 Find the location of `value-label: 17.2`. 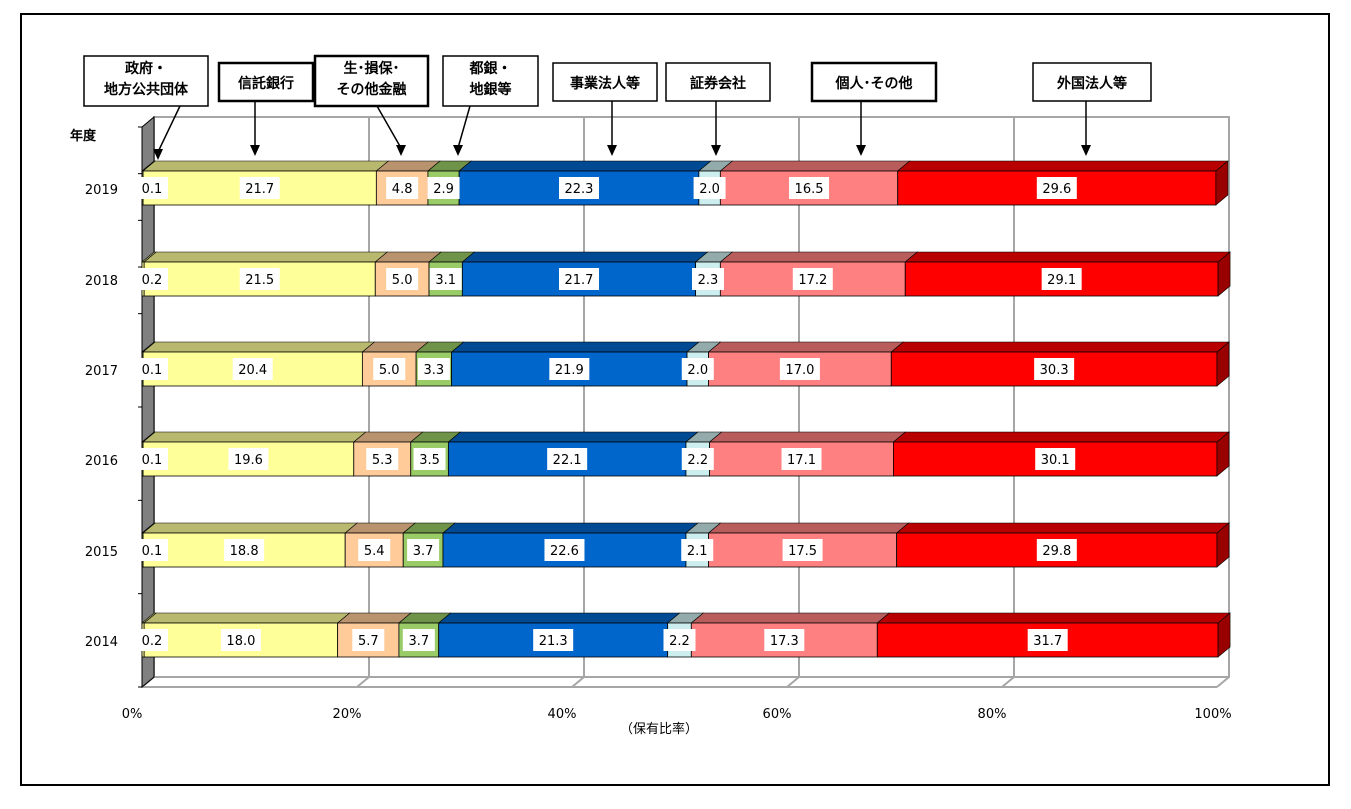

value-label: 17.2 is located at coordinates (812, 279).